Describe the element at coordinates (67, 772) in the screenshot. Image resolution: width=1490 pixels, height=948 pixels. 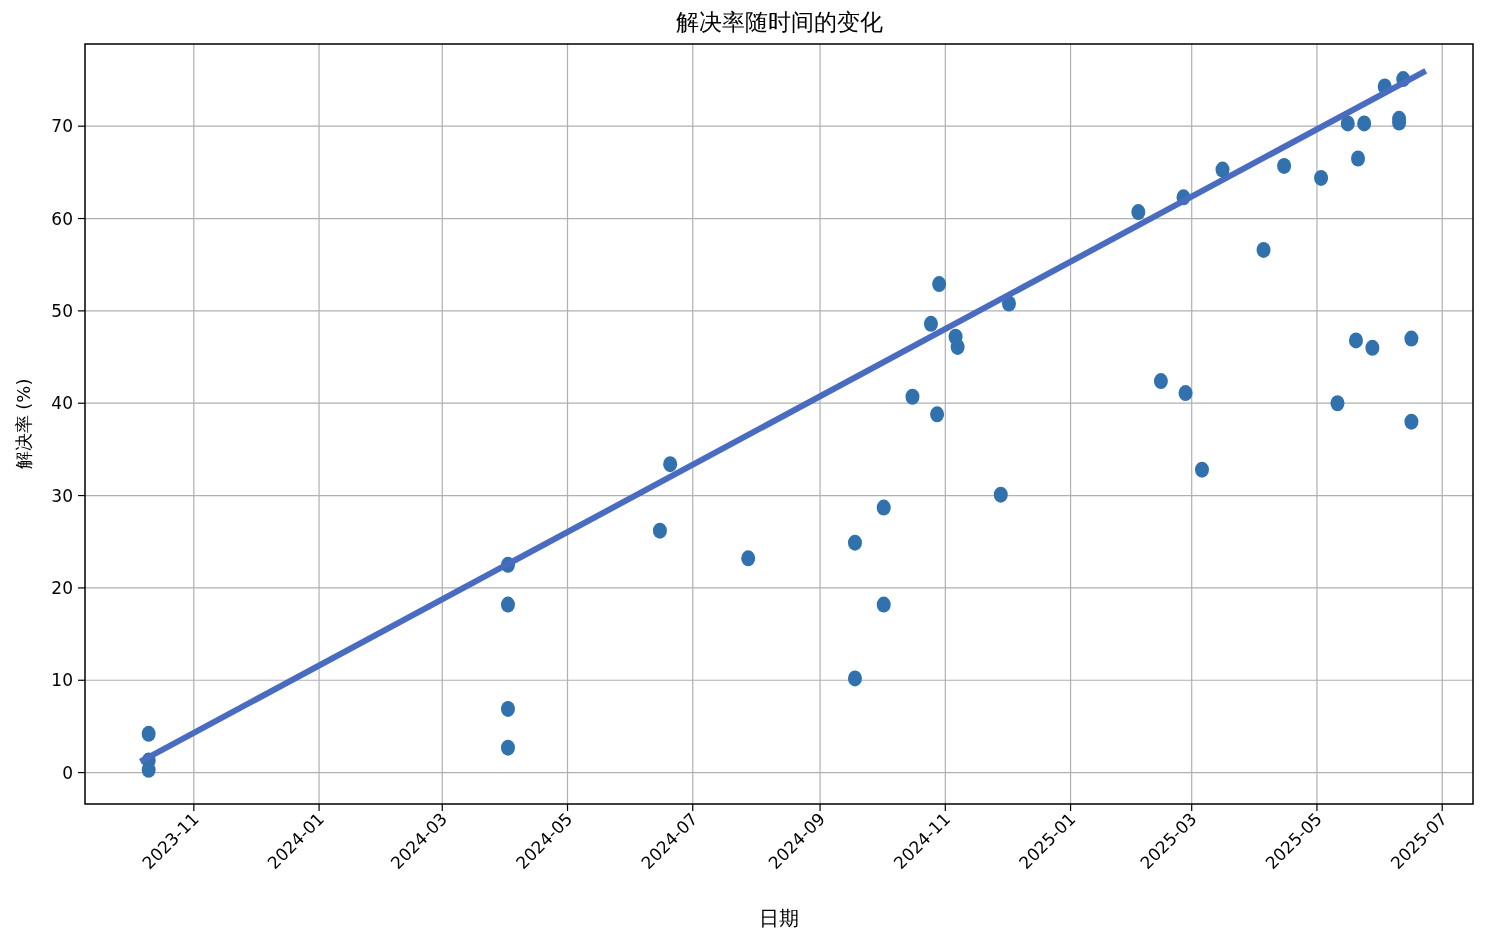
I see `y-tick-label: 0` at that location.